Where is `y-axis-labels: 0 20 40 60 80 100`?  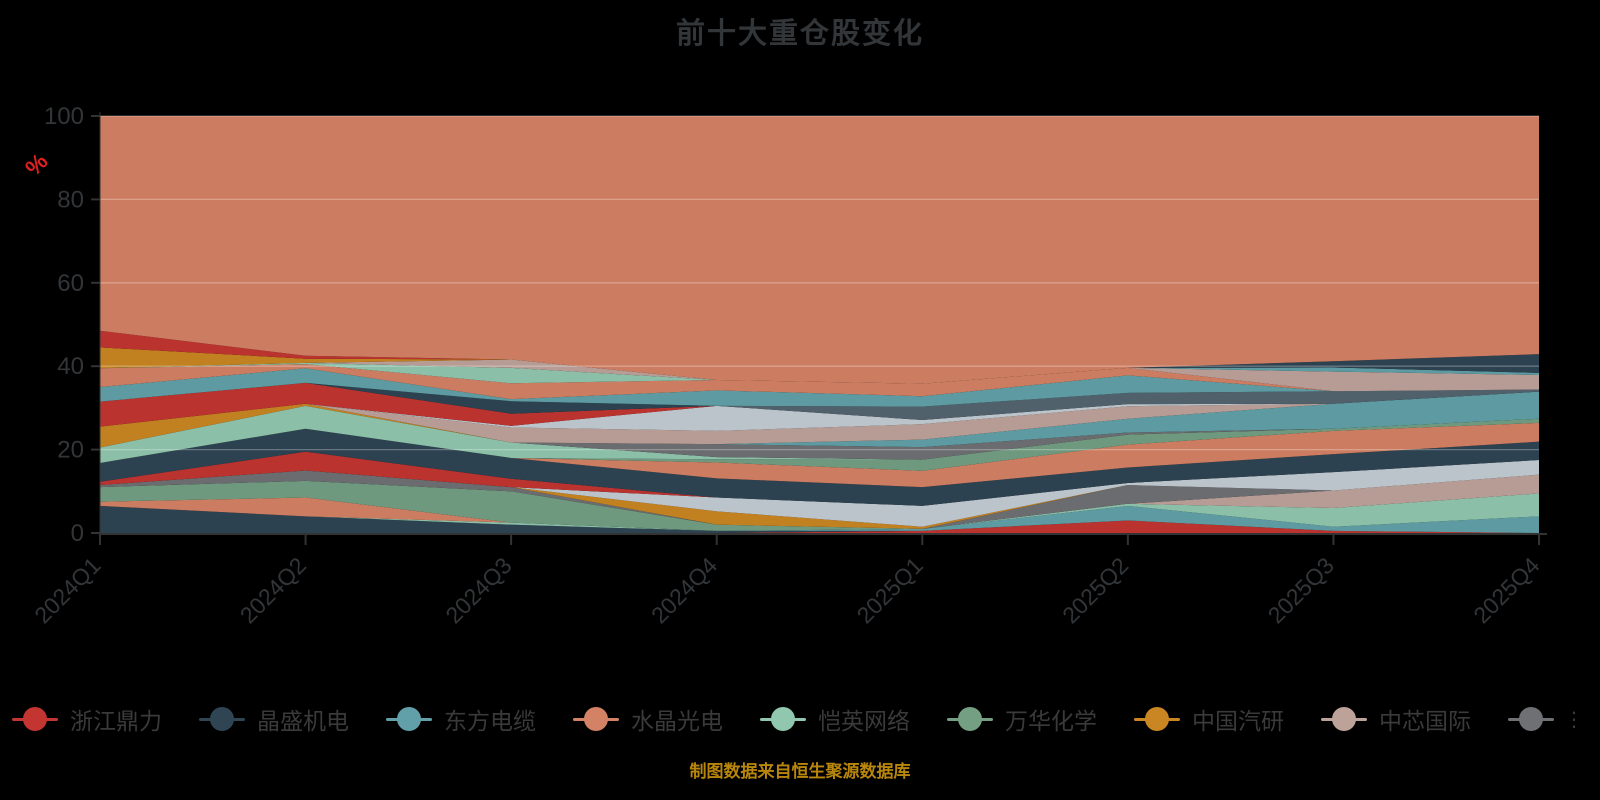
y-axis-labels: 0 20 40 60 80 100 is located at coordinates (64, 325).